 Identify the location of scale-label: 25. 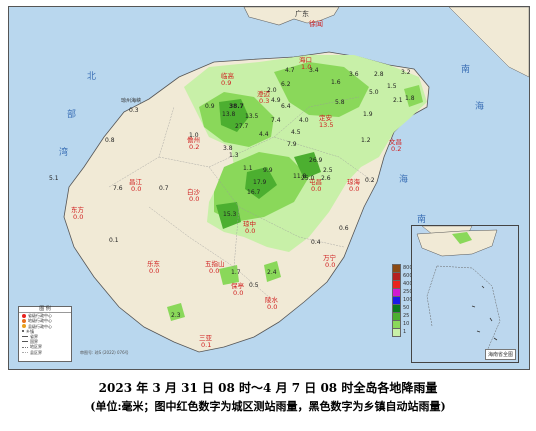
(406, 316).